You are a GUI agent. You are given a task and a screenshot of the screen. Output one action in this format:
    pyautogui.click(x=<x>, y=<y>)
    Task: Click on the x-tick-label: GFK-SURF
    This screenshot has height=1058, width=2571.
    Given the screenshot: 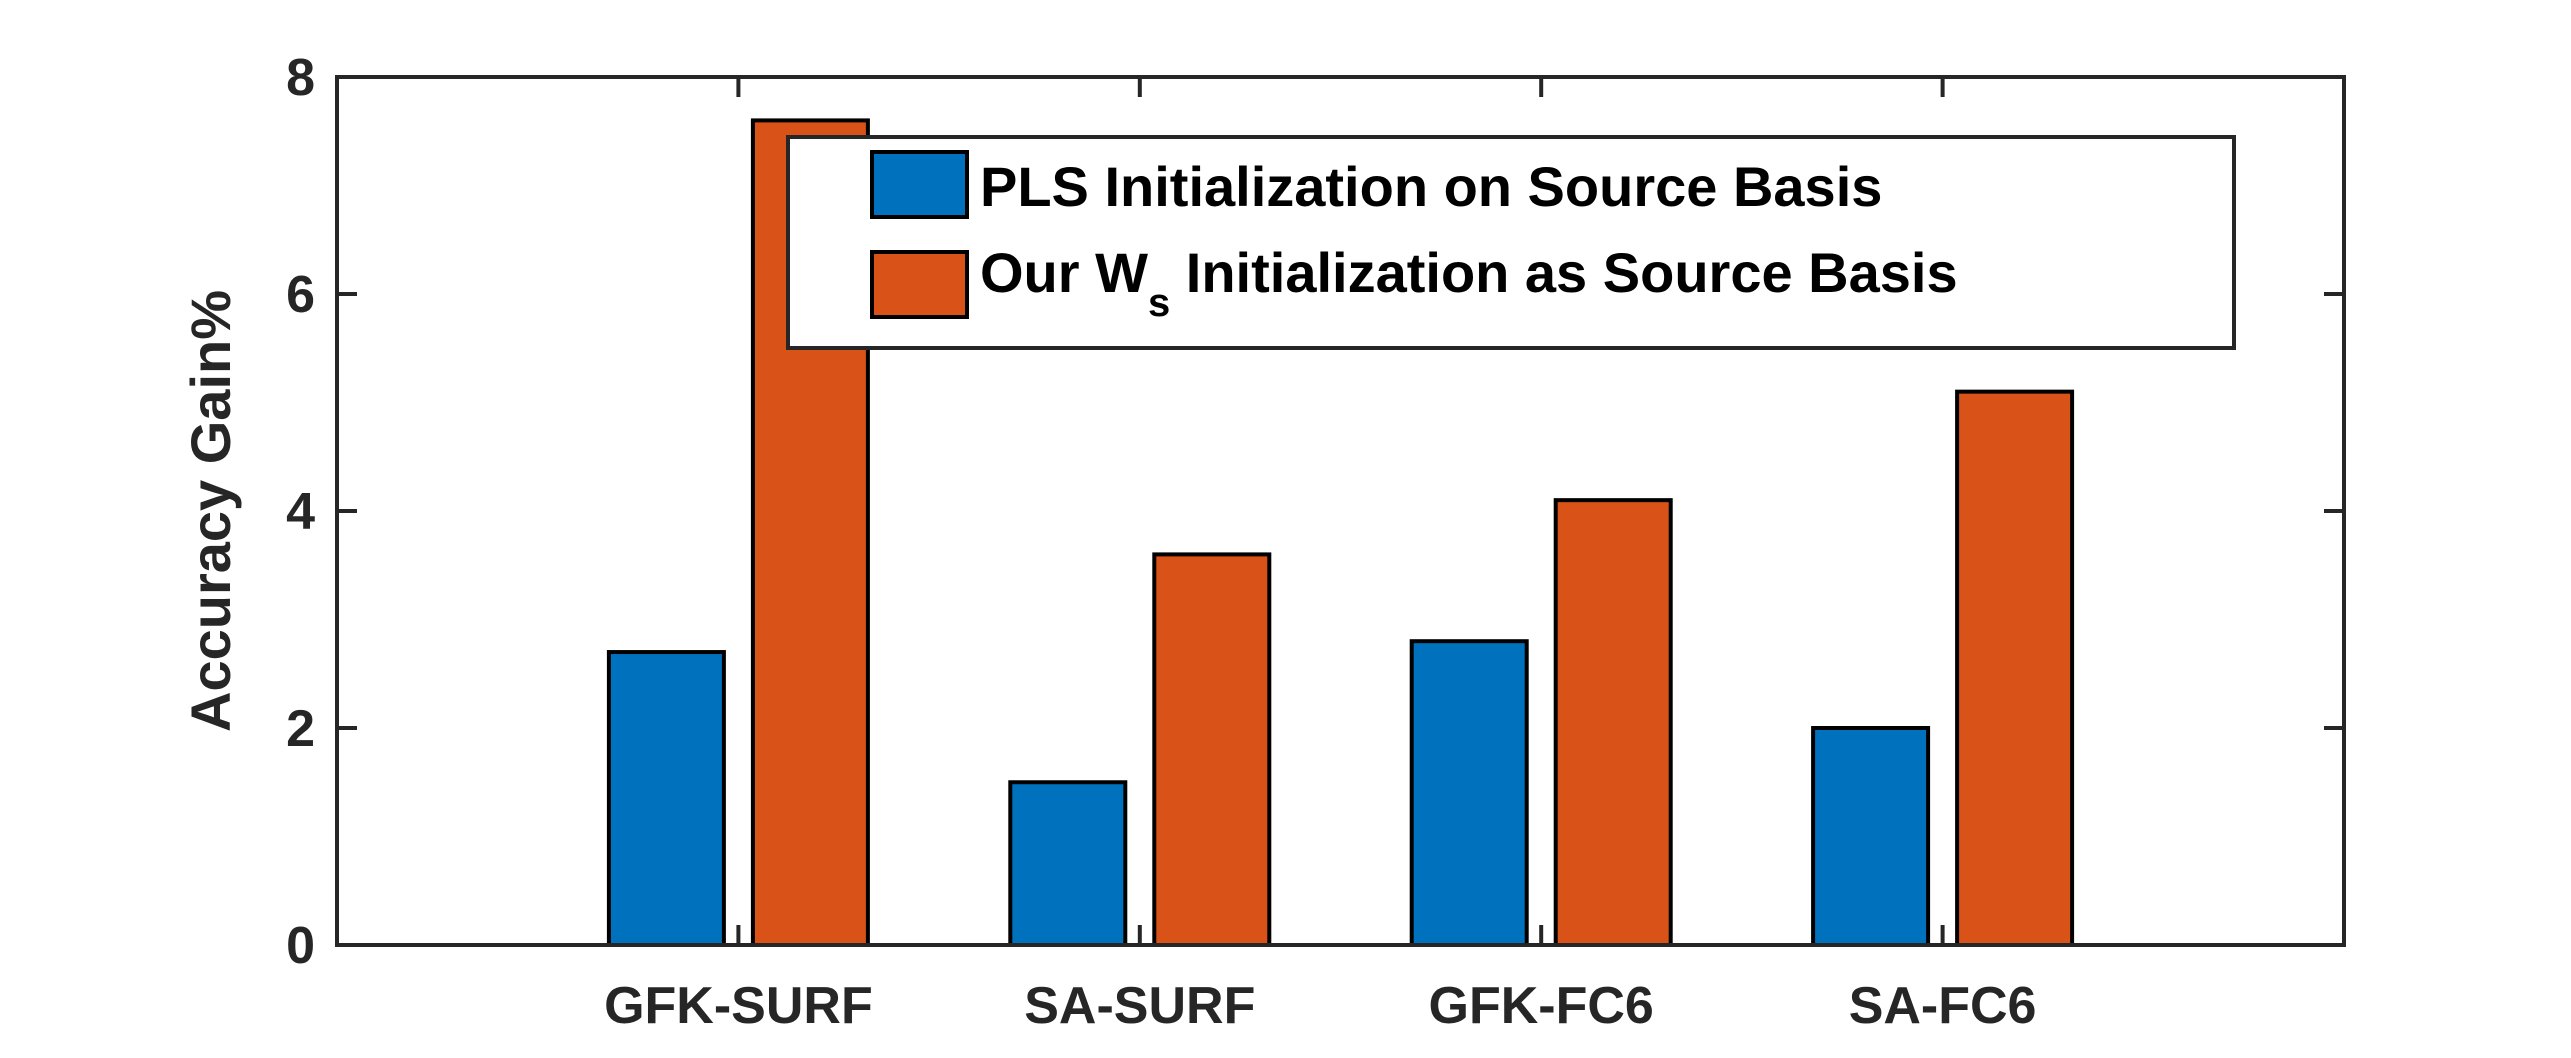 What is the action you would take?
    pyautogui.click(x=738, y=1006)
    